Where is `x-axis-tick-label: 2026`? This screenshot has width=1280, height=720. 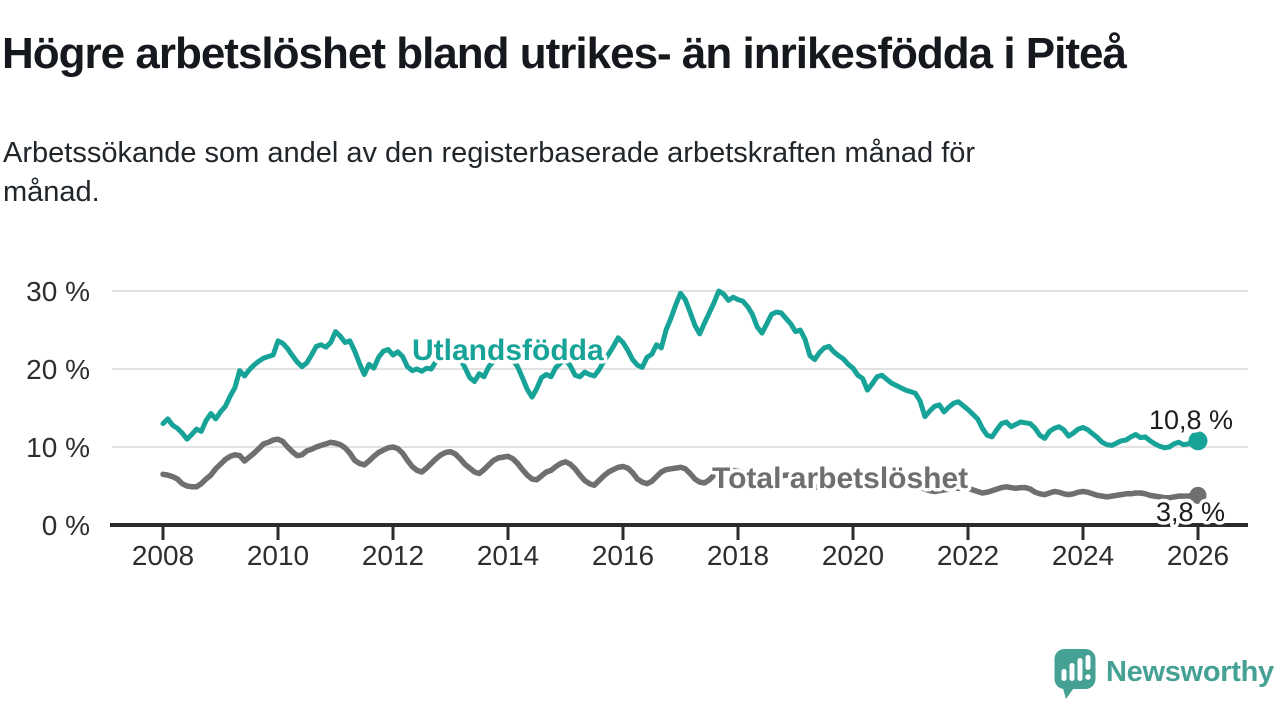
x-axis-tick-label: 2026 is located at coordinates (1198, 555).